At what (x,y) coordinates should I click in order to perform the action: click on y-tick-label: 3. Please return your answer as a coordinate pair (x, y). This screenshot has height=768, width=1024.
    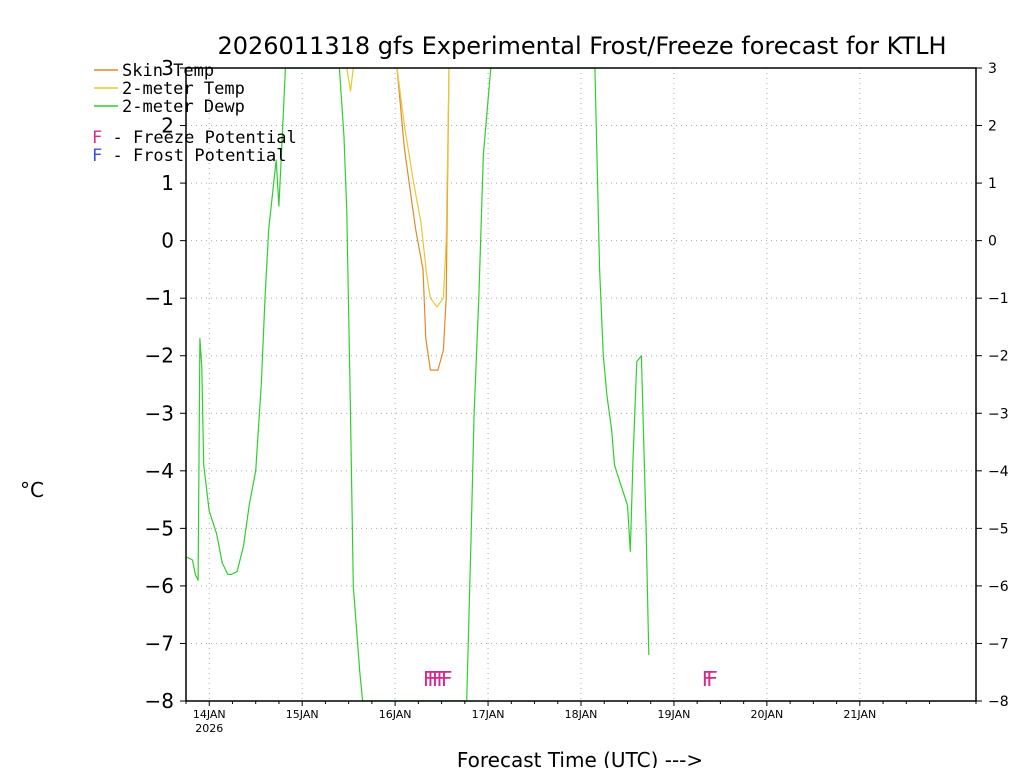
    Looking at the image, I should click on (167, 68).